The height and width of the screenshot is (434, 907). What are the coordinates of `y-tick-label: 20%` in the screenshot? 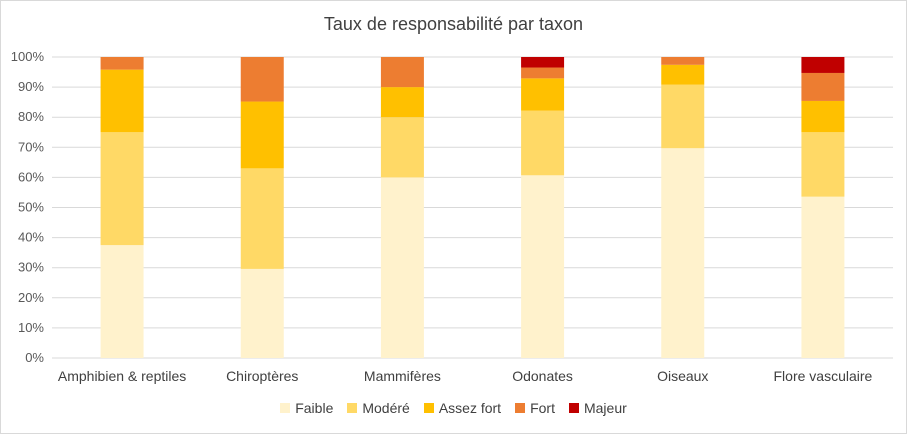 It's located at (31, 297).